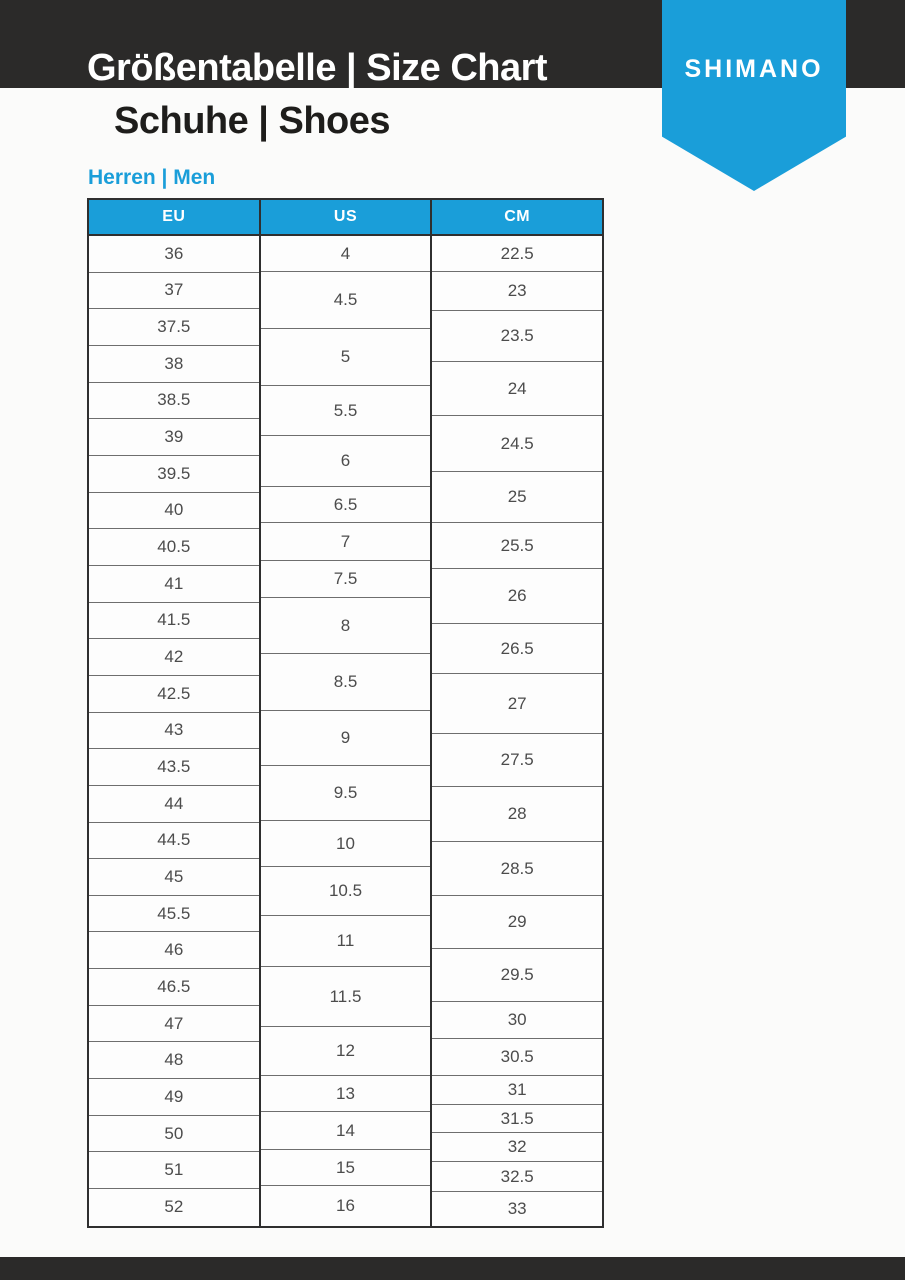  Describe the element at coordinates (517, 444) in the screenshot. I see `size-cell-cm-24.5: 24.5` at that location.